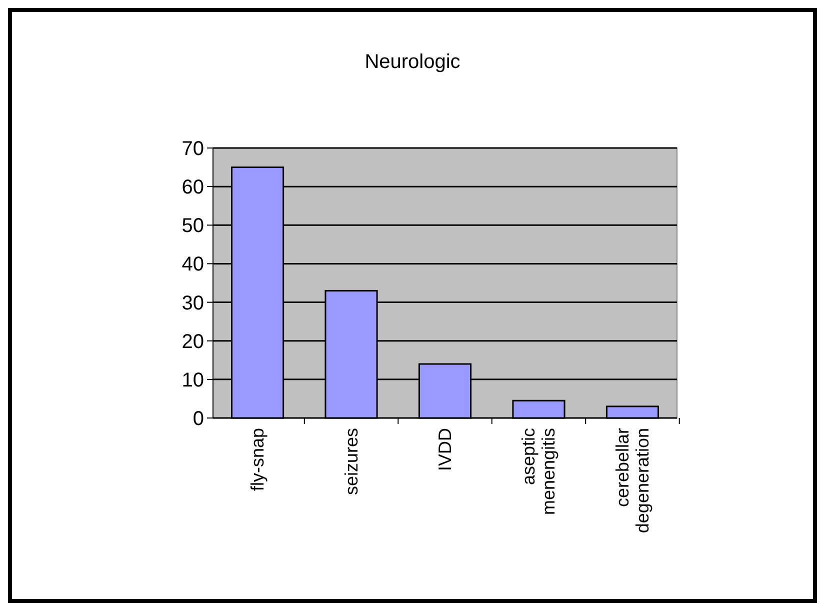 The height and width of the screenshot is (611, 825). What do you see at coordinates (445, 450) in the screenshot?
I see `x-tick-label: IVDD` at bounding box center [445, 450].